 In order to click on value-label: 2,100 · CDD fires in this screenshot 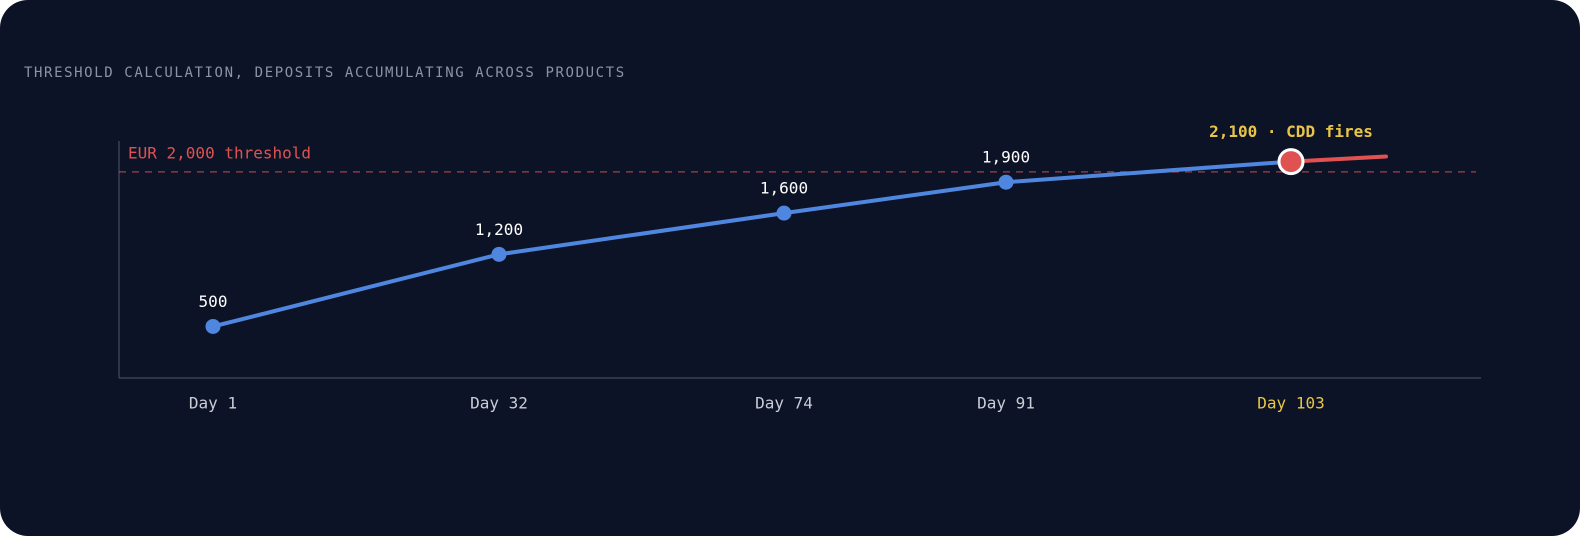, I will do `click(1291, 131)`.